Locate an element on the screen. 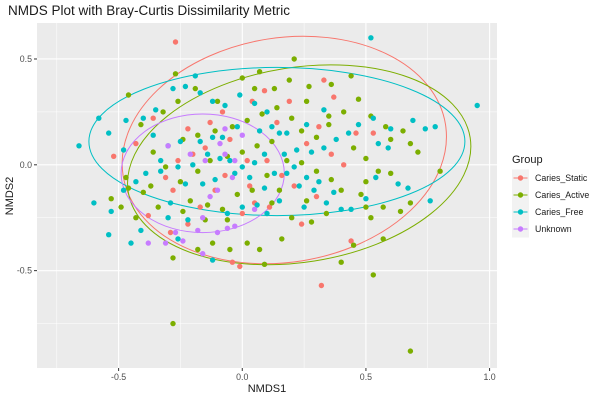 The image size is (600, 400). legend-title: Group is located at coordinates (527, 160).